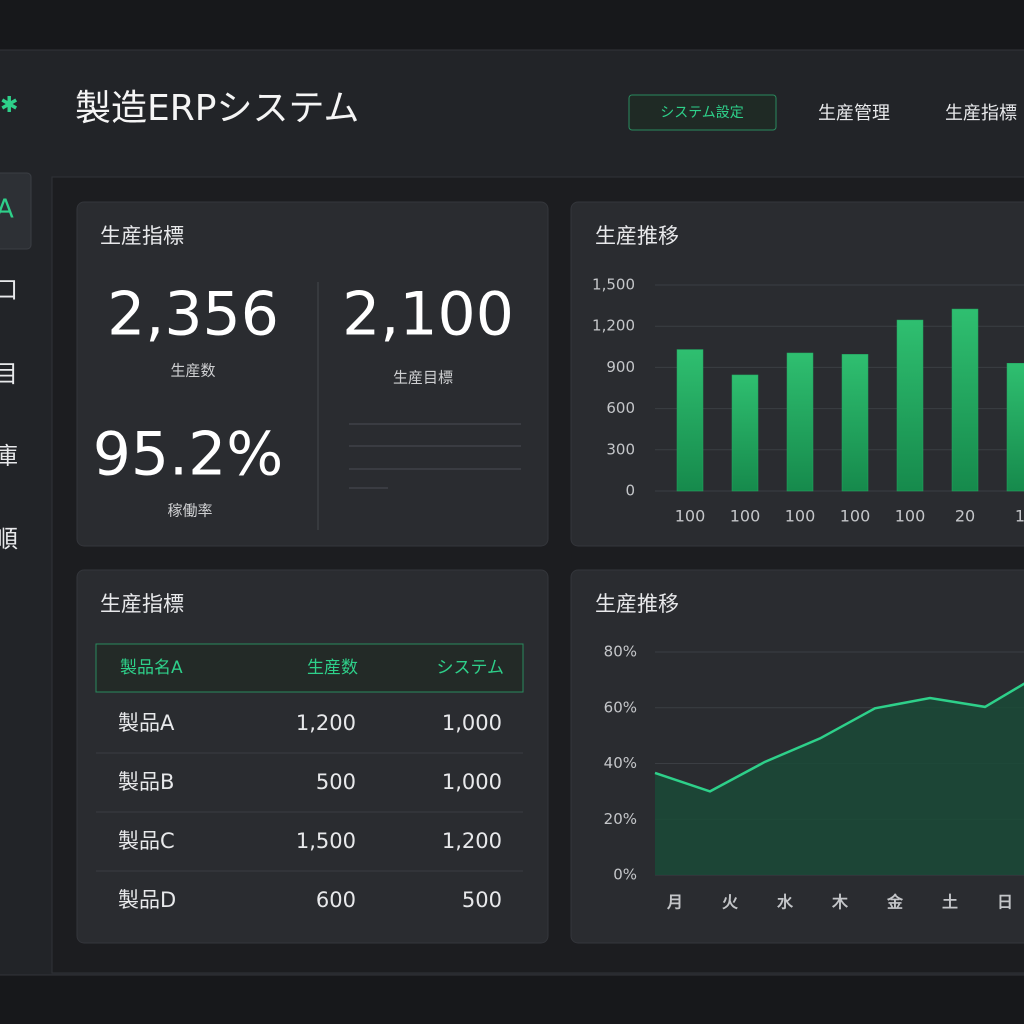  What do you see at coordinates (146, 841) in the screenshot?
I see `table-cell: 製品C` at bounding box center [146, 841].